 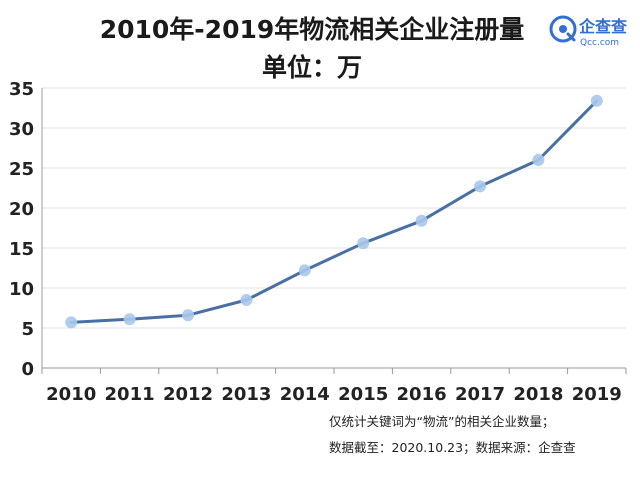 I want to click on x-axis: 2010 2011 2012 2013 2014 2015 2016 2017 2018 2019, so click(x=334, y=386).